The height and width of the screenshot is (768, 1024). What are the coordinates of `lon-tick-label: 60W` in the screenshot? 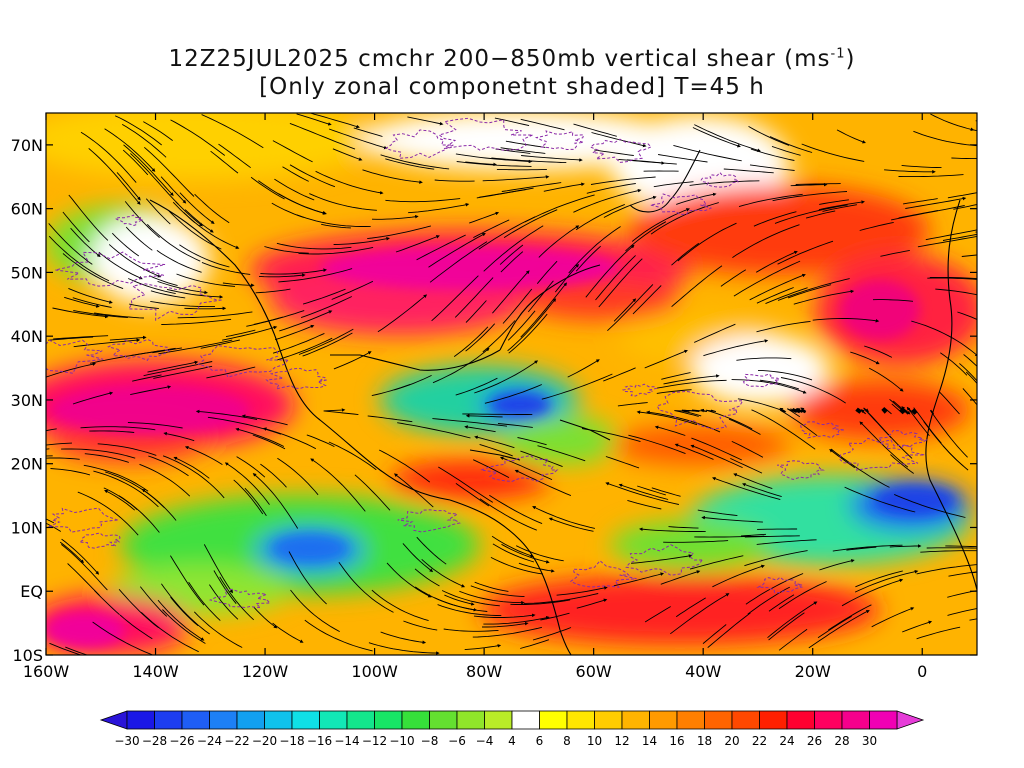 It's located at (594, 671).